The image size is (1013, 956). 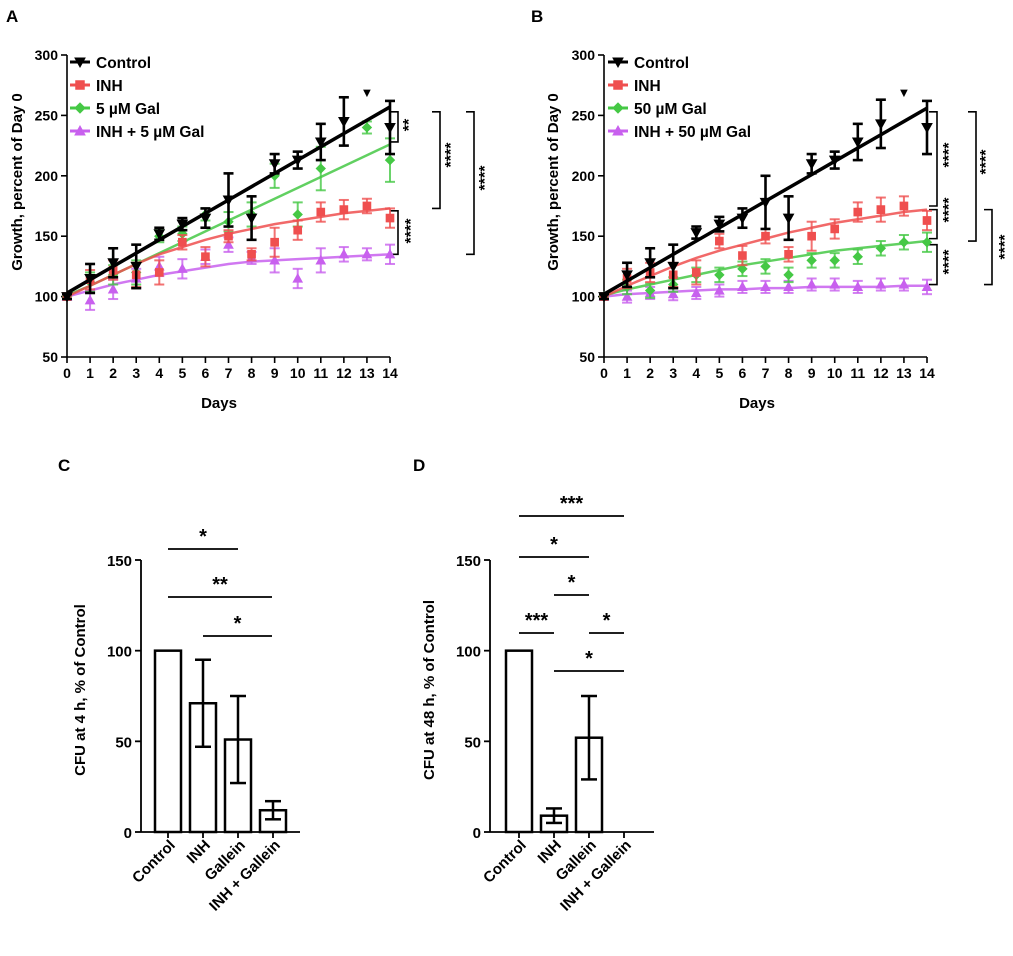 What do you see at coordinates (604, 373) in the screenshot?
I see `x-tick-label: 0` at bounding box center [604, 373].